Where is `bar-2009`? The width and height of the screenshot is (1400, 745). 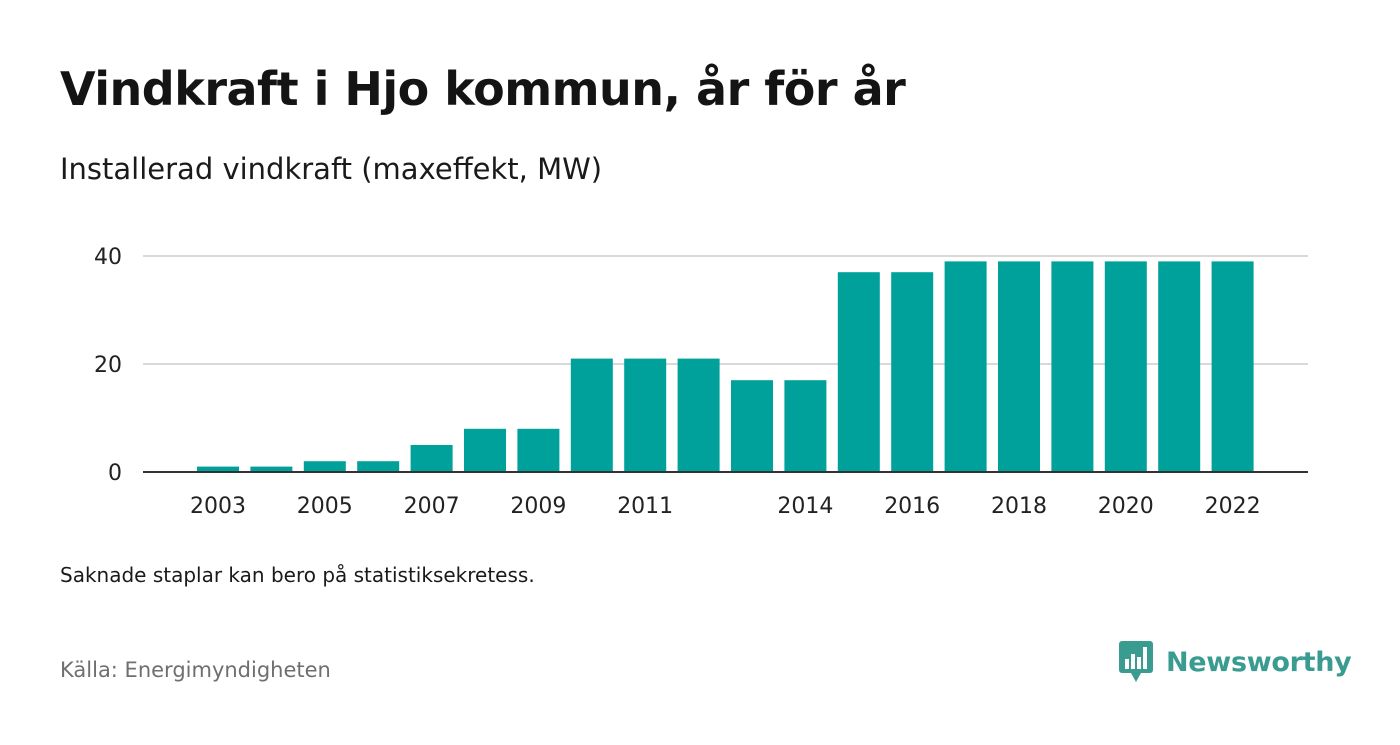
bar-2009 is located at coordinates (538, 450).